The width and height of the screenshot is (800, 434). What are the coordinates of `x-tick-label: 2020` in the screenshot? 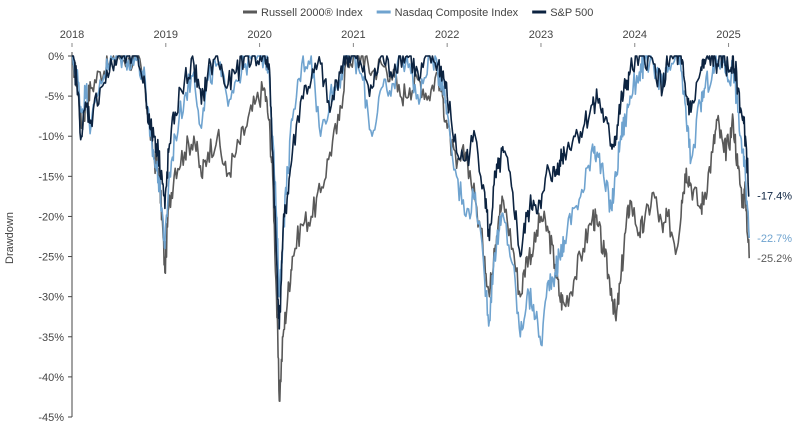 It's located at (259, 35).